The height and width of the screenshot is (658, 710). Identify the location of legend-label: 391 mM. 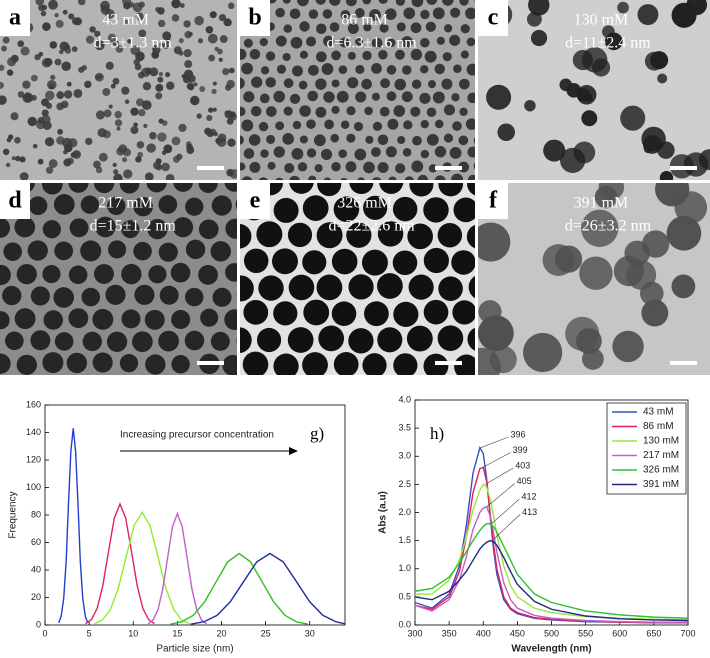
(661, 484).